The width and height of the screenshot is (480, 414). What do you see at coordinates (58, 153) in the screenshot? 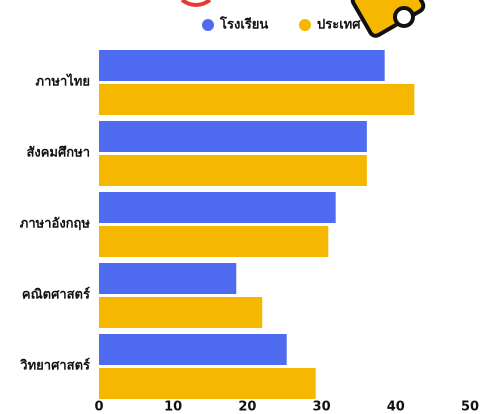
I see `y-tick-label: สังคมศึกษา` at bounding box center [58, 153].